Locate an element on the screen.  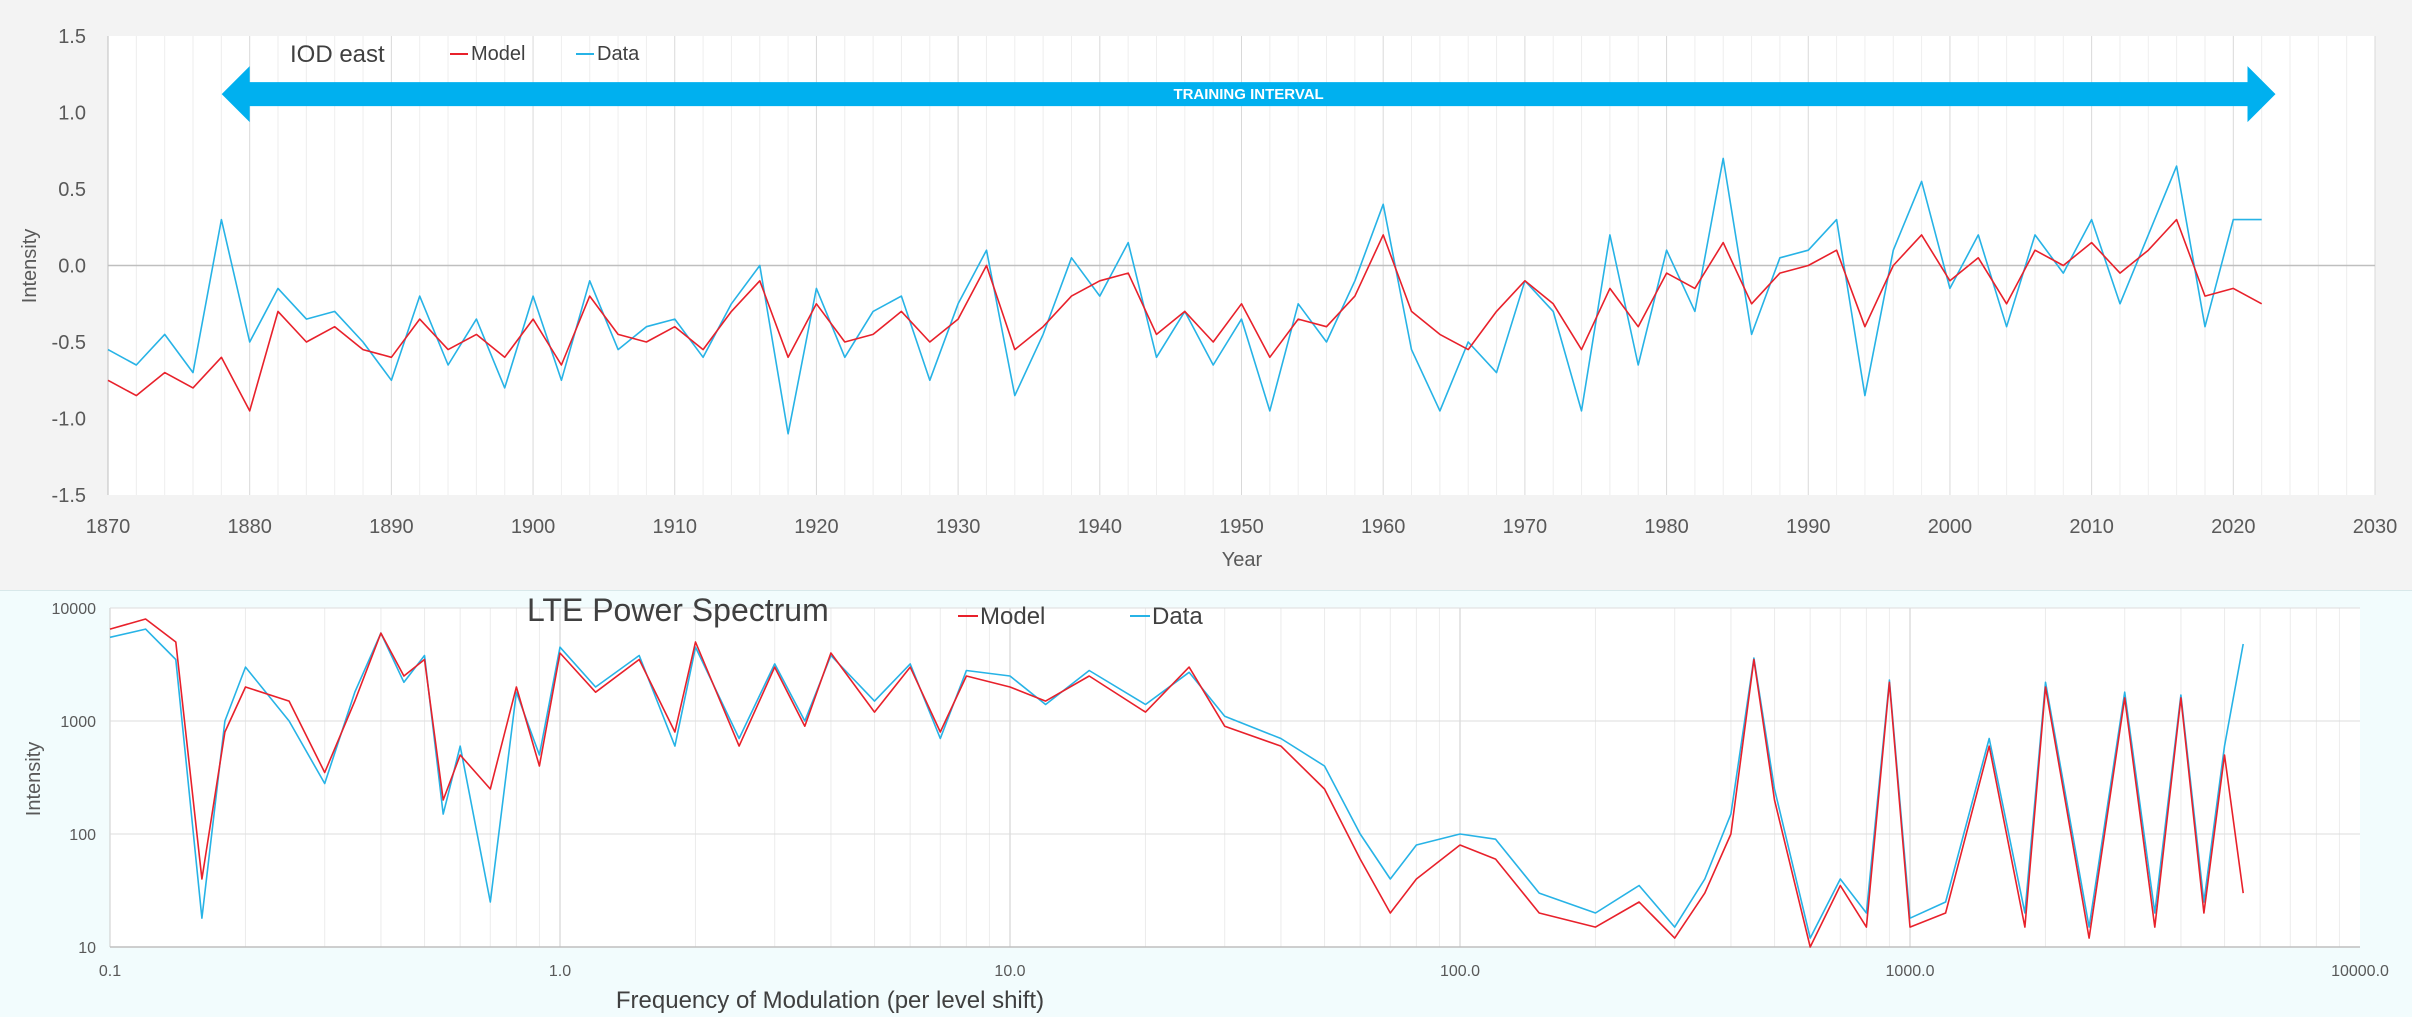
x-tick-label: 1890 is located at coordinates (391, 527).